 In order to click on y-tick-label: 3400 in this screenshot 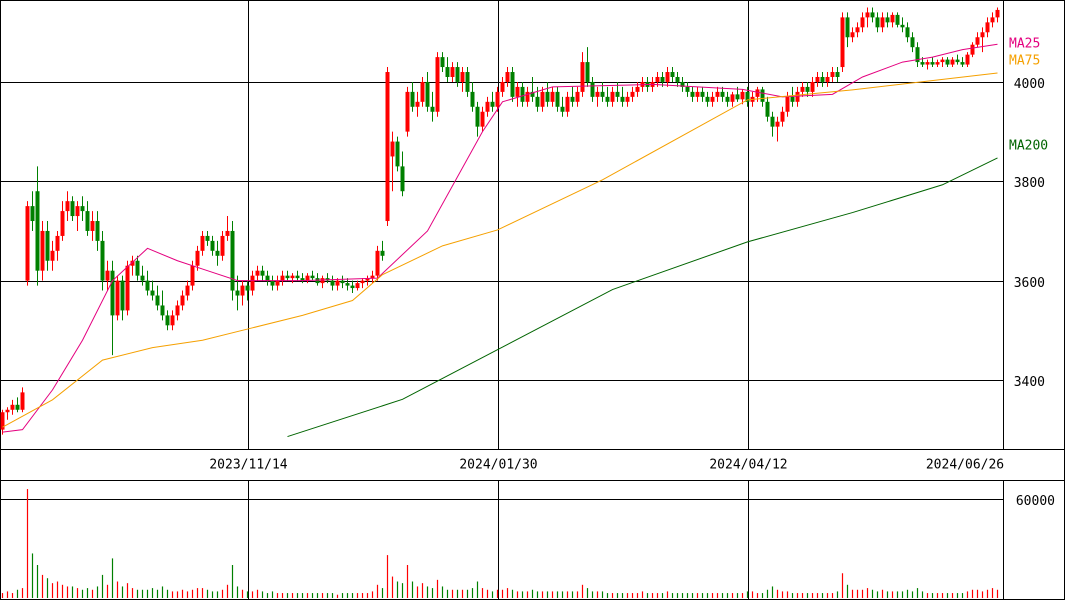, I will do `click(1029, 382)`.